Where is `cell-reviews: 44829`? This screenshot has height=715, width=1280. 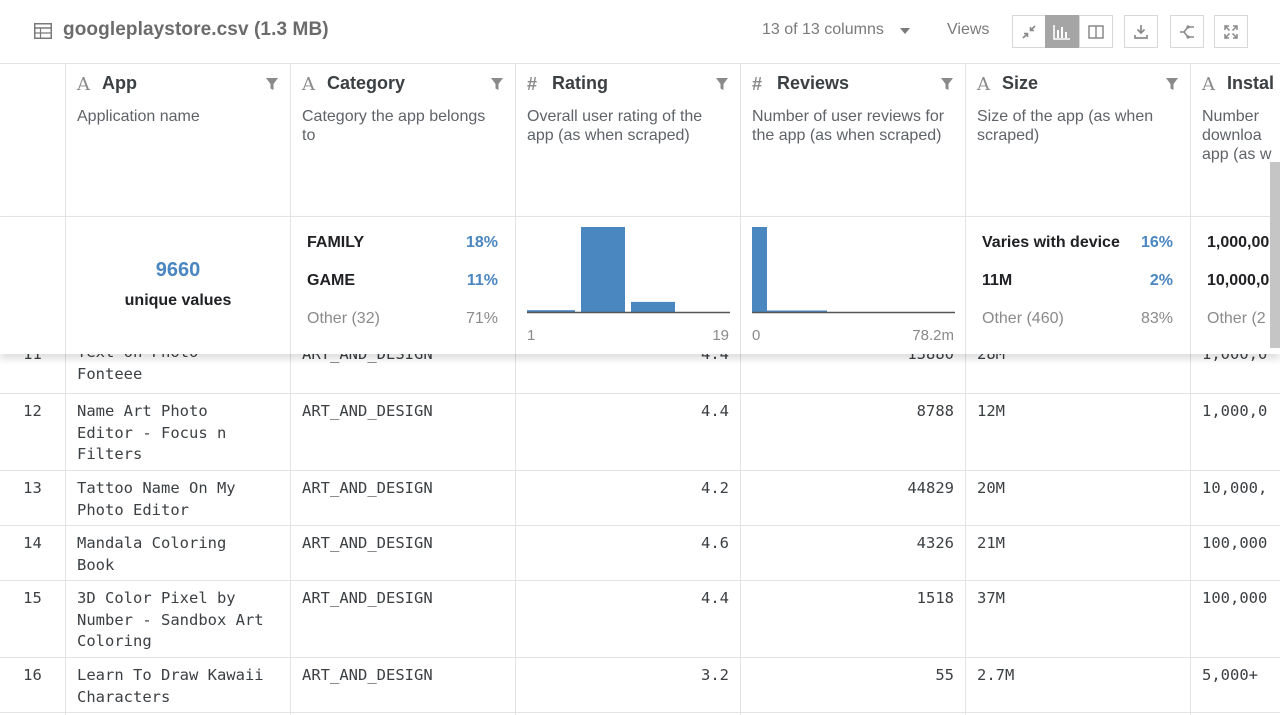 cell-reviews: 44829 is located at coordinates (930, 488).